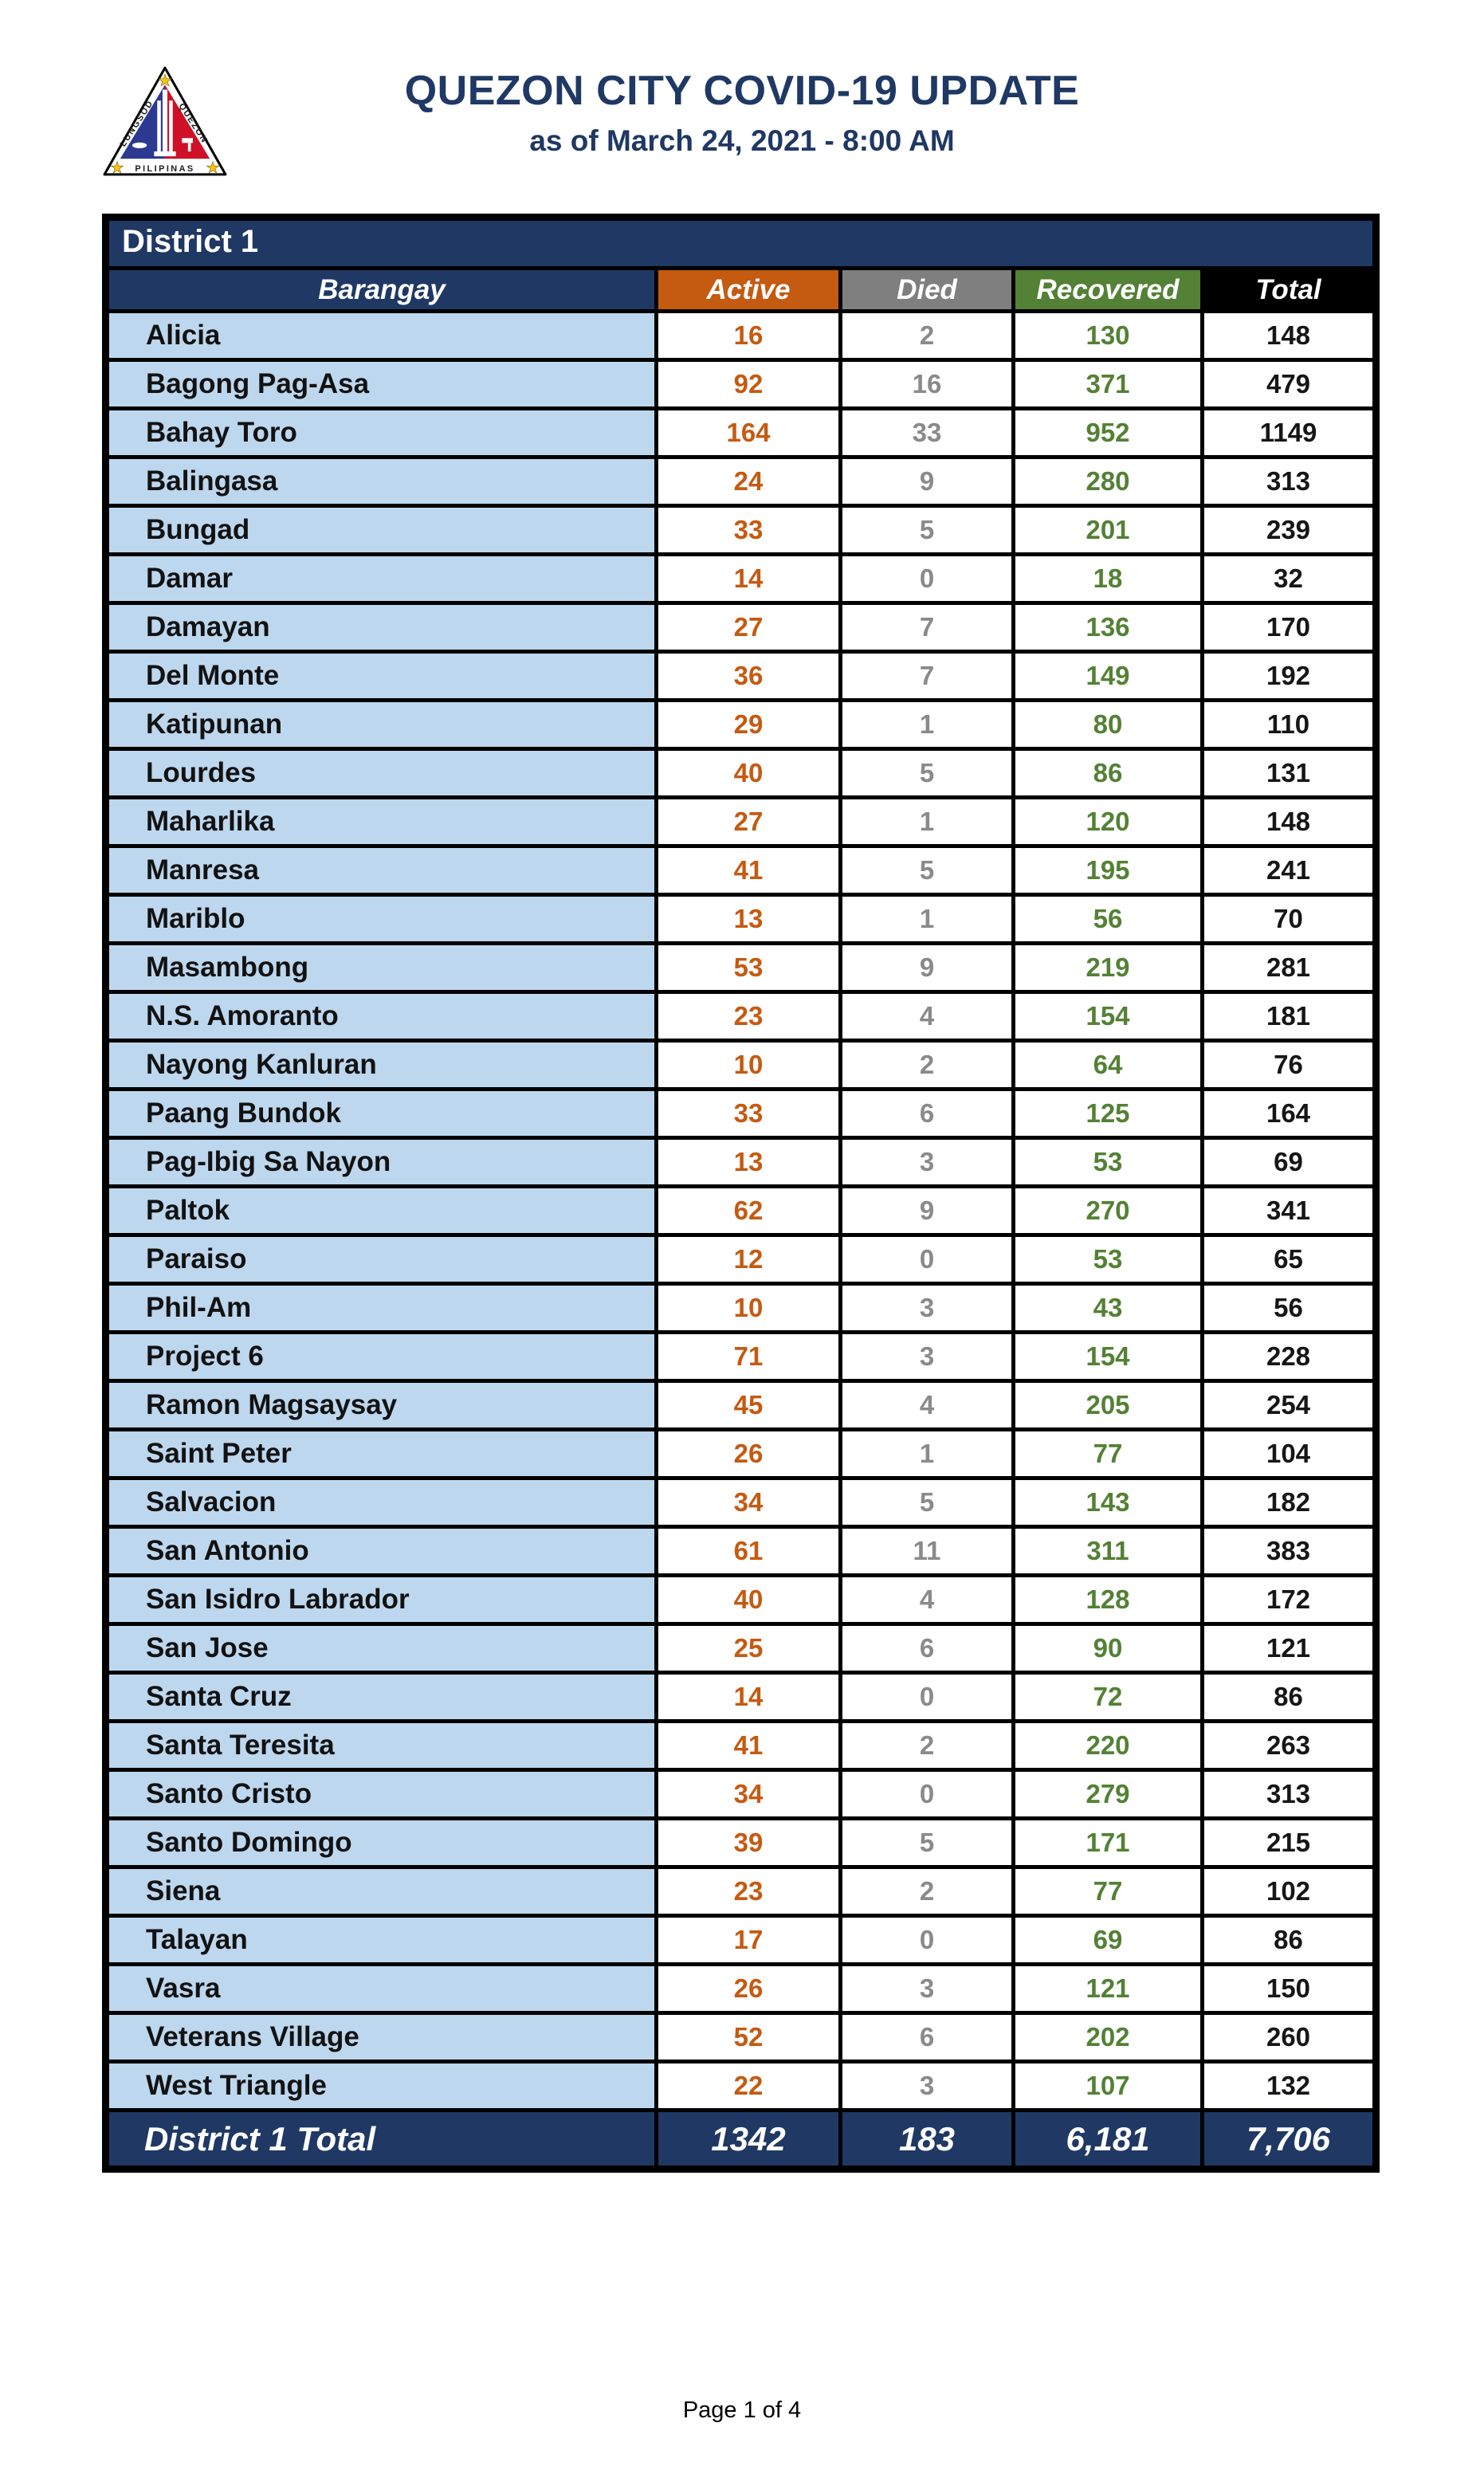 This screenshot has width=1484, height=2466. I want to click on recovered-count-cell: 64, so click(1107, 1065).